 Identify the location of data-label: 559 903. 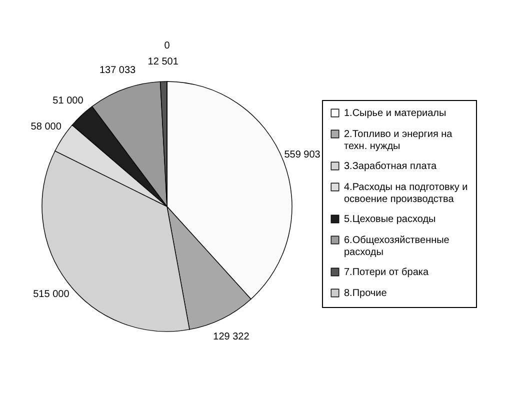
(302, 154).